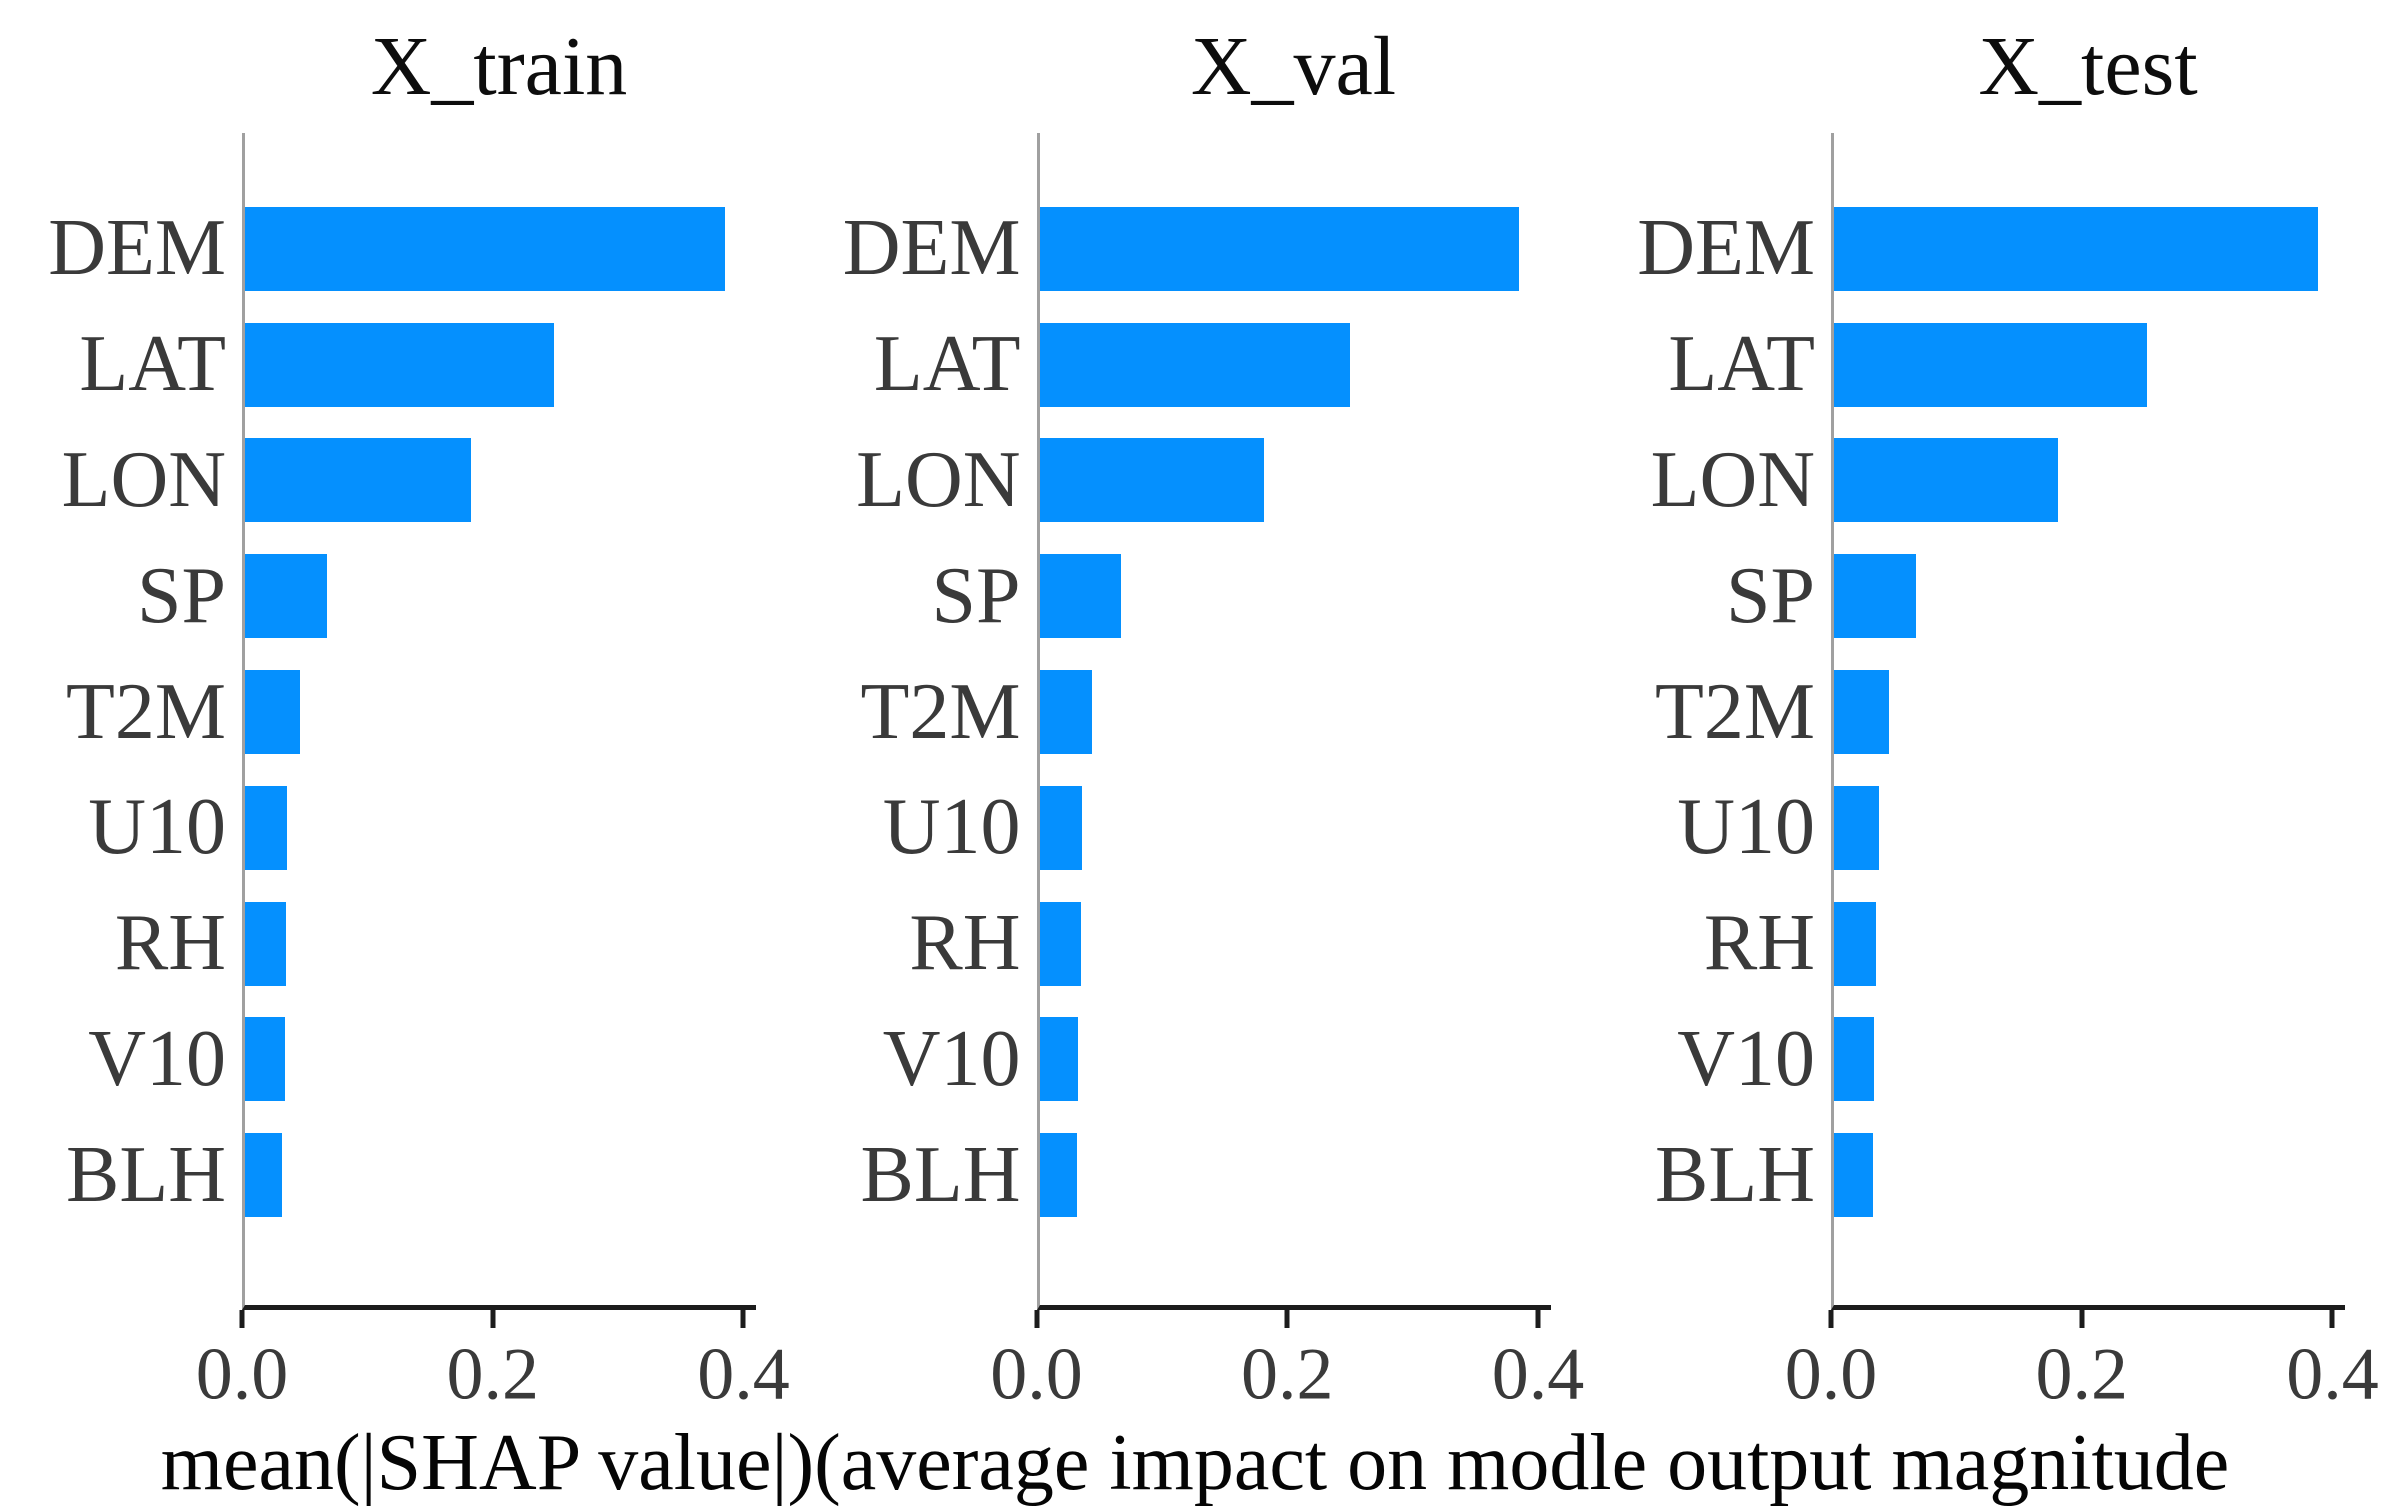  I want to click on chart-title-x-test: X_test, so click(2088, 66).